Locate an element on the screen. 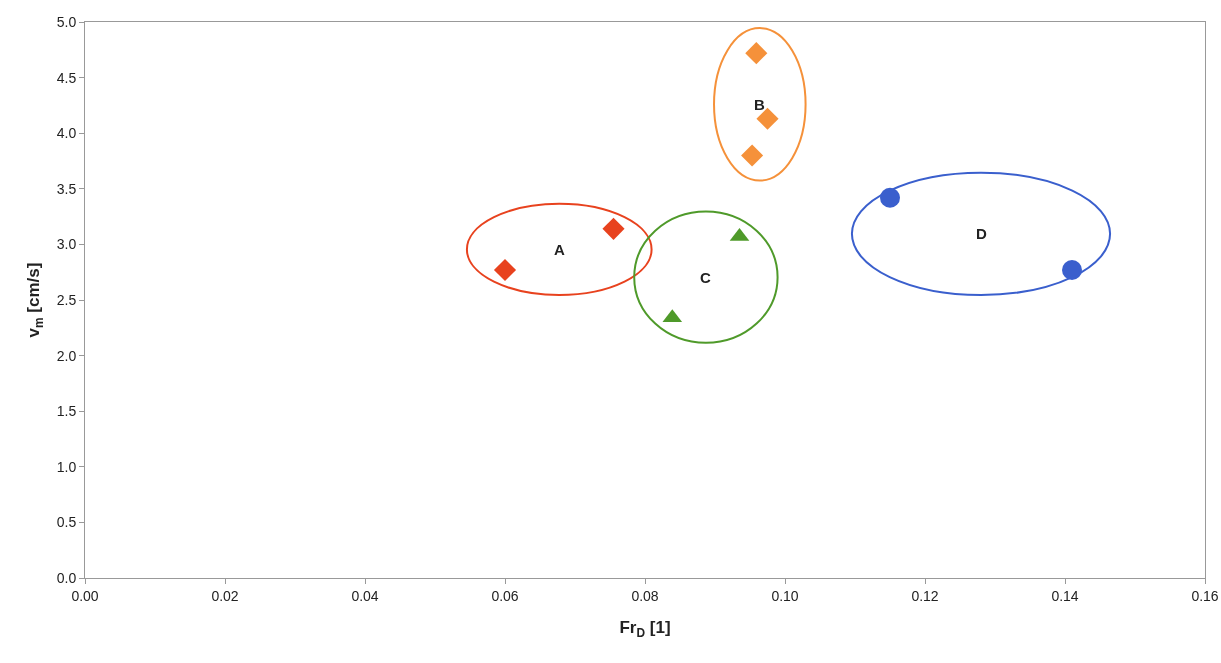  y-tick-label: 2.0 is located at coordinates (66, 355).